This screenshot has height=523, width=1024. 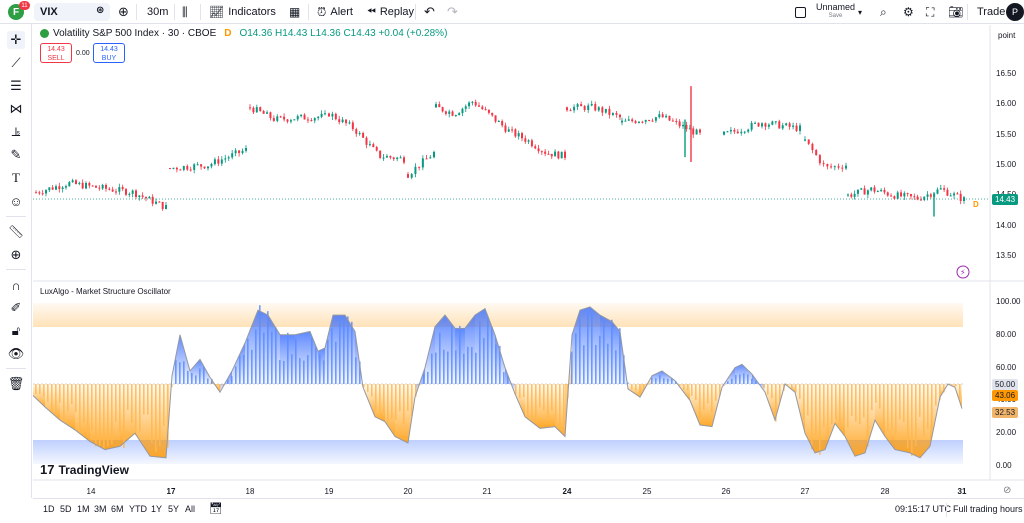 What do you see at coordinates (908, 12) in the screenshot?
I see `settings-button: ⚙` at bounding box center [908, 12].